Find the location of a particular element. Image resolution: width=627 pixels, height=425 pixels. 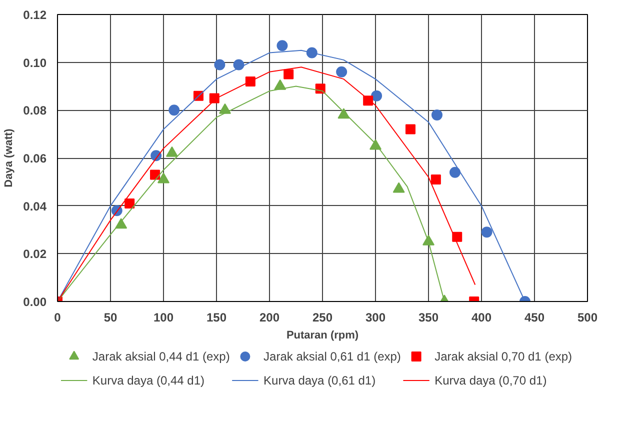

y-tick-label: 0.06 is located at coordinates (35, 159).